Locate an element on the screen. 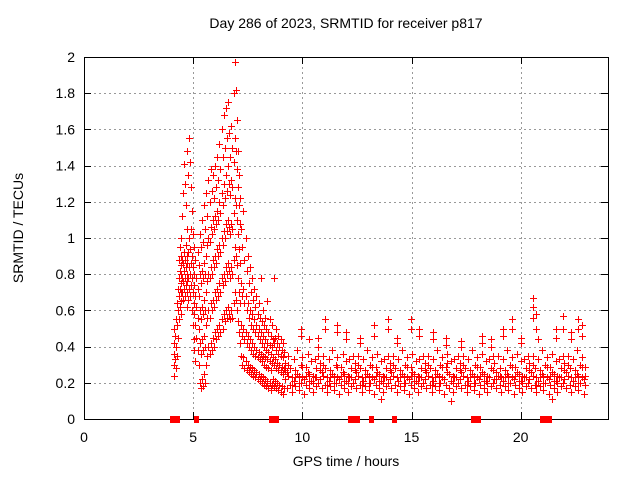  y-tick-label: 1 is located at coordinates (71, 238).